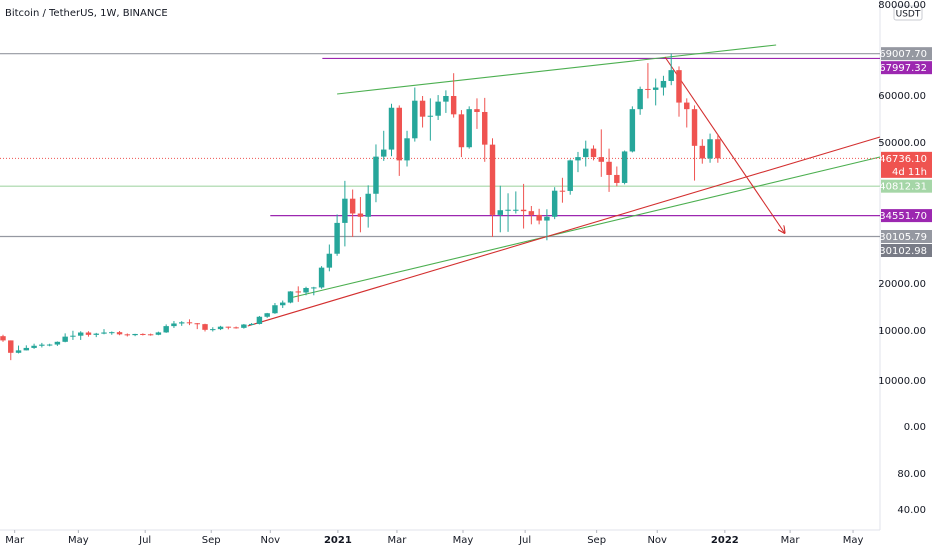 Image resolution: width=932 pixels, height=550 pixels. What do you see at coordinates (86, 13) in the screenshot?
I see `chart-title: Bitcoin / TetherUS, 1W, BINANCE` at bounding box center [86, 13].